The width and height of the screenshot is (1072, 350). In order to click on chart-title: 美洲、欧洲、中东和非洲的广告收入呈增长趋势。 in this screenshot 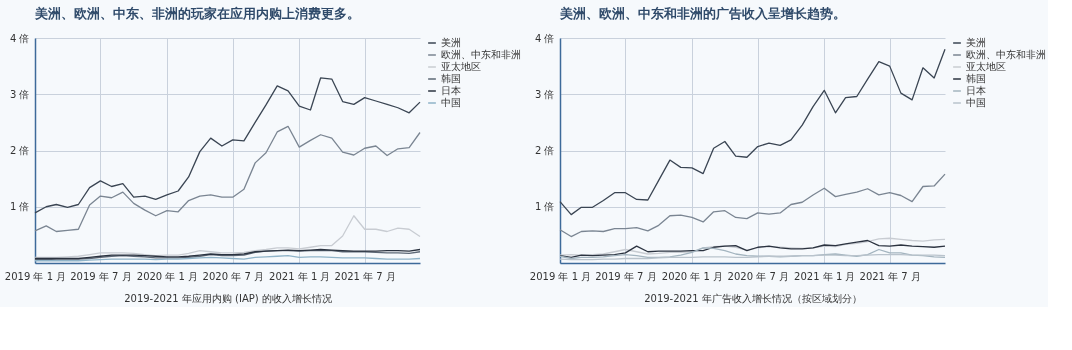, I will do `click(702, 13)`.